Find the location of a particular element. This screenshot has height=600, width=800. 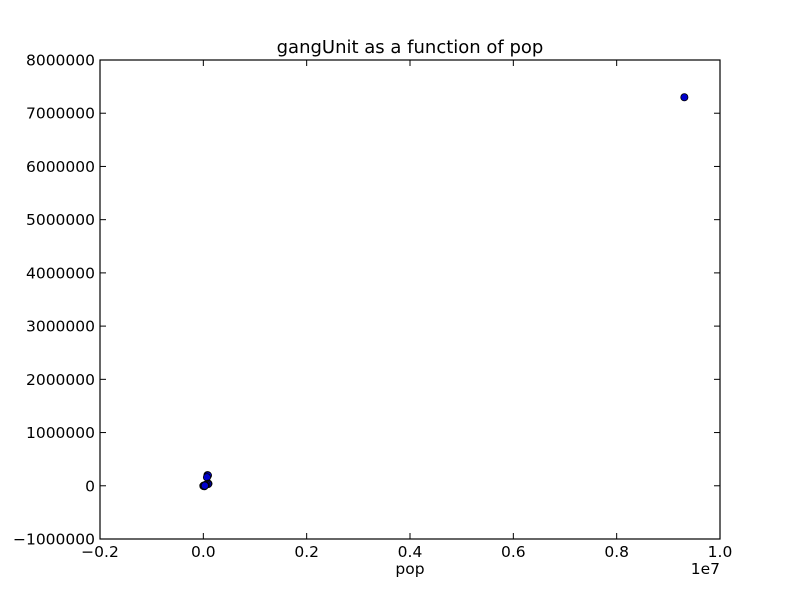

y-tick-label: 1000000 is located at coordinates (60, 433).